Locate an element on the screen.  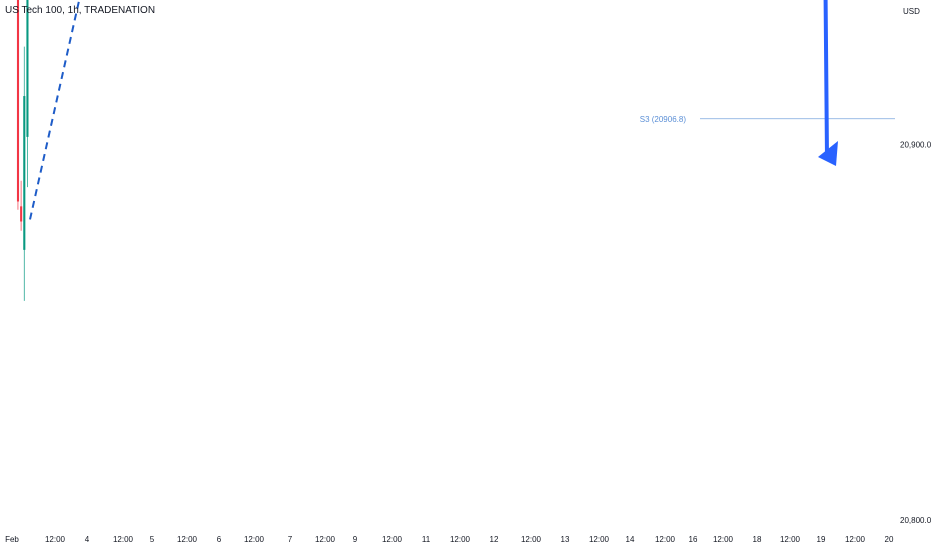
trendline-layer is located at coordinates (55, 110).